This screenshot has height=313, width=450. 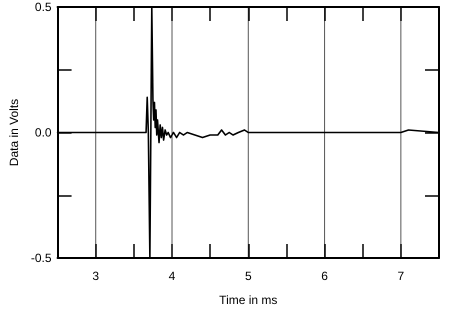 What do you see at coordinates (43, 133) in the screenshot?
I see `y-tick-label: 0.0` at bounding box center [43, 133].